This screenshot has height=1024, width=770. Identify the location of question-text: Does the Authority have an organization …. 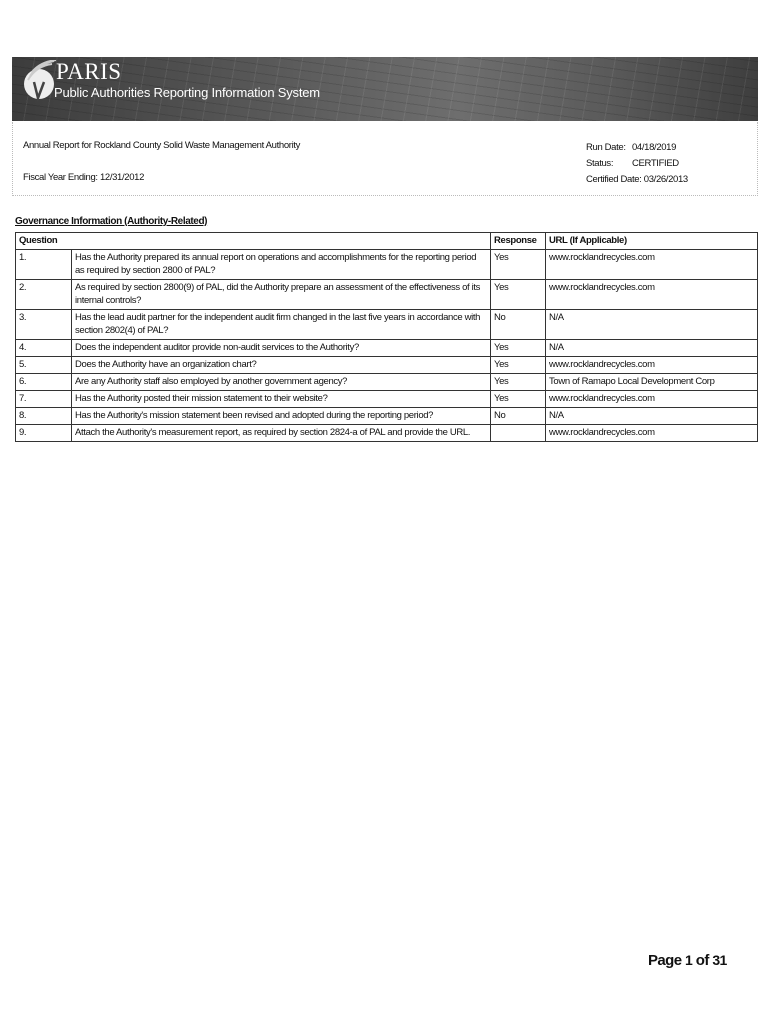
(281, 365).